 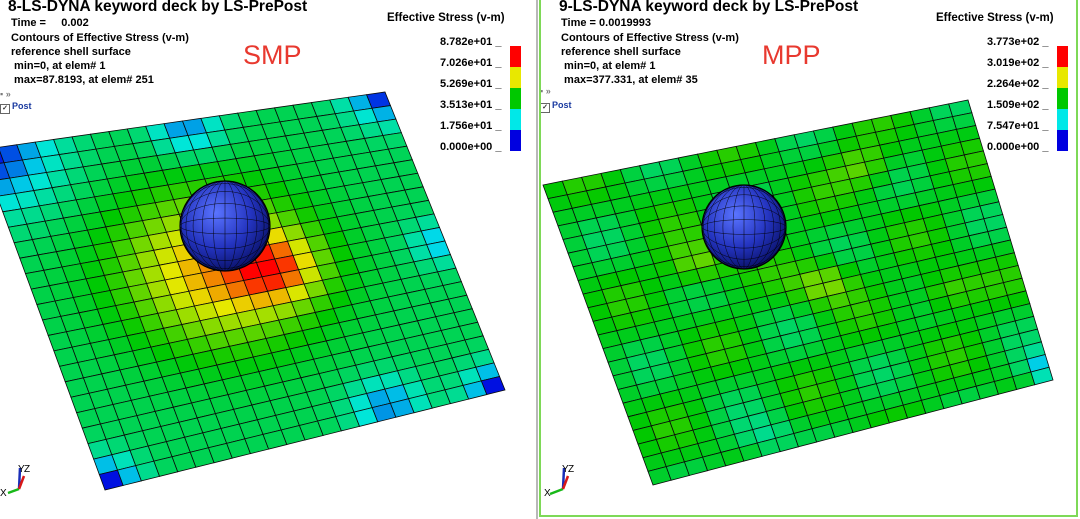 What do you see at coordinates (471, 126) in the screenshot?
I see `legend-value: 1.756e+01 _` at bounding box center [471, 126].